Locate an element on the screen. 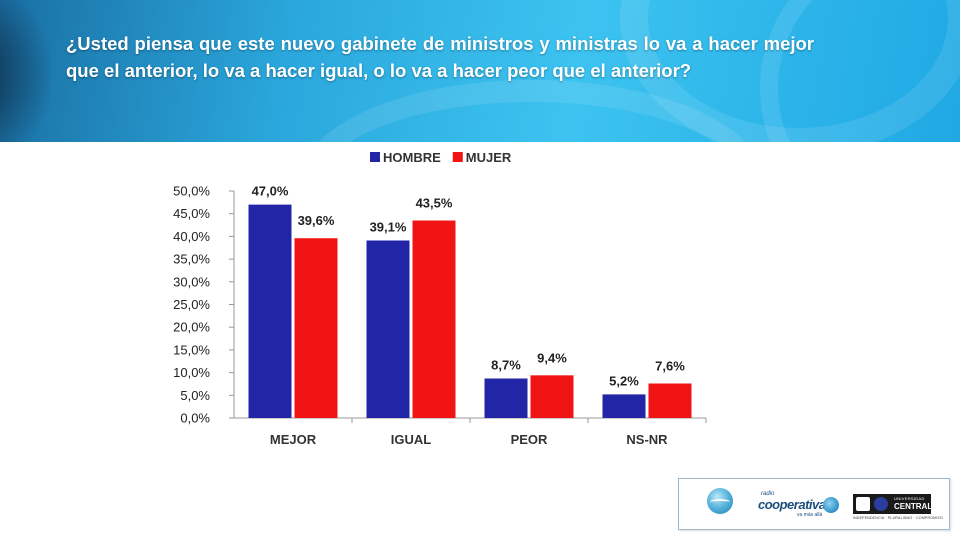  uc-blue-circle-icon is located at coordinates (881, 504).